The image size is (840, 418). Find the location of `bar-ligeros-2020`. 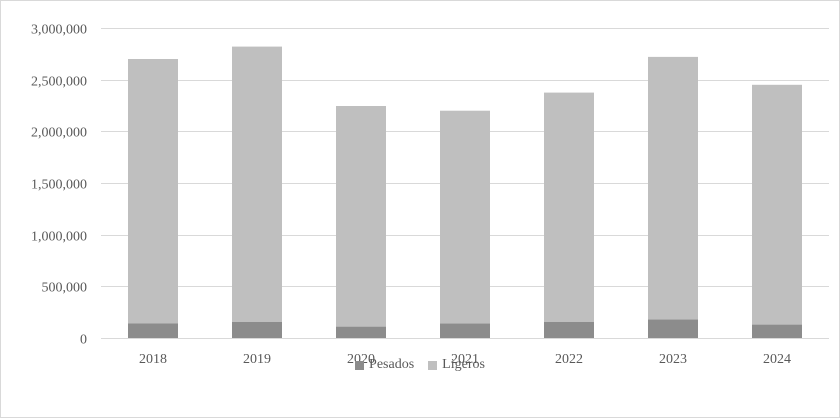

bar-ligeros-2020 is located at coordinates (361, 216).